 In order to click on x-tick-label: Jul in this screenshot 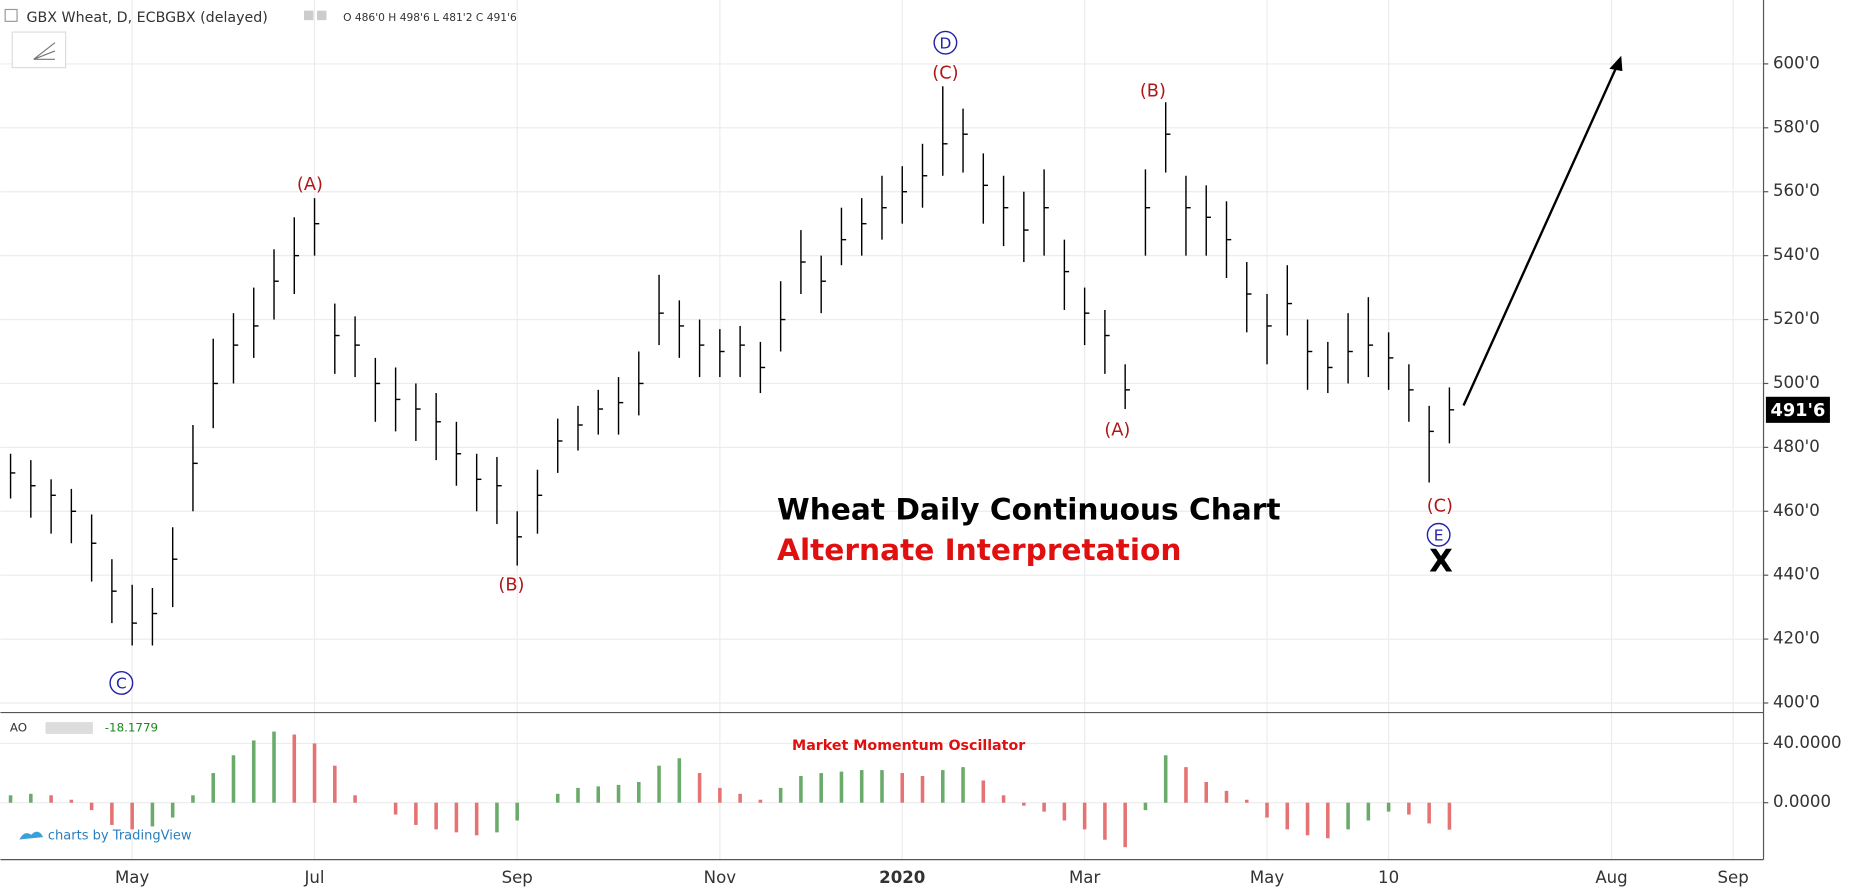, I will do `click(314, 877)`.